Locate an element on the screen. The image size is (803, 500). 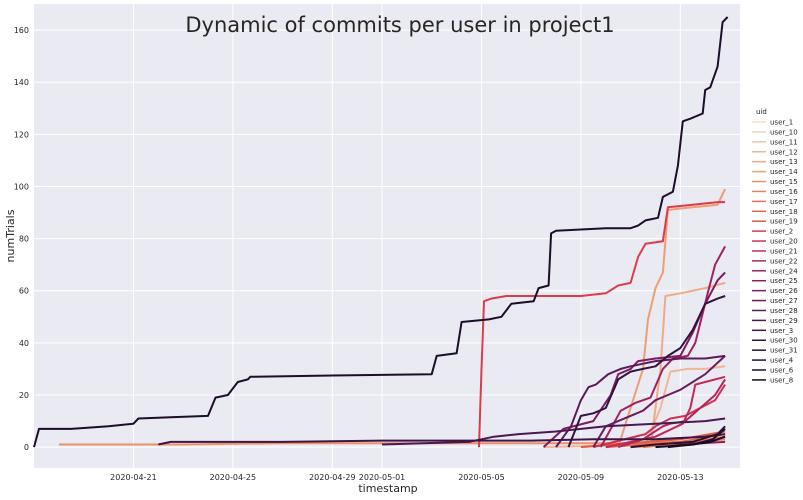
y-axis-label: numTrials is located at coordinates (10, 235).